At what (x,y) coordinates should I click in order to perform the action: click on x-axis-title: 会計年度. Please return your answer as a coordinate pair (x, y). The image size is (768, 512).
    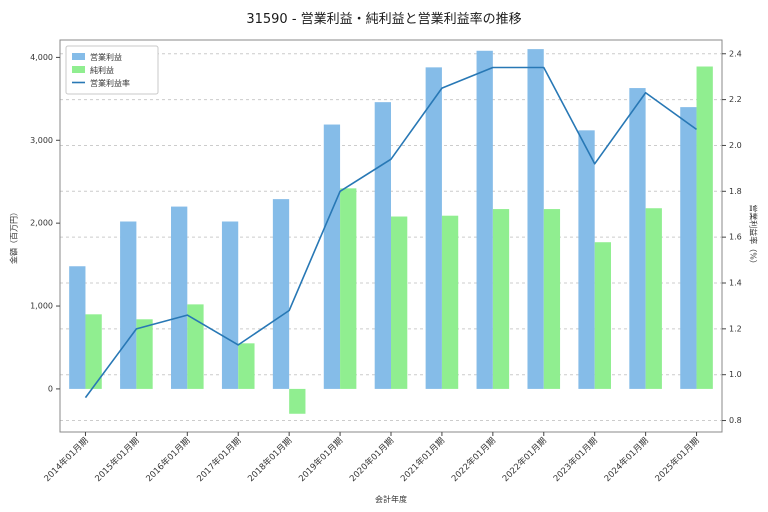
    Looking at the image, I should click on (391, 499).